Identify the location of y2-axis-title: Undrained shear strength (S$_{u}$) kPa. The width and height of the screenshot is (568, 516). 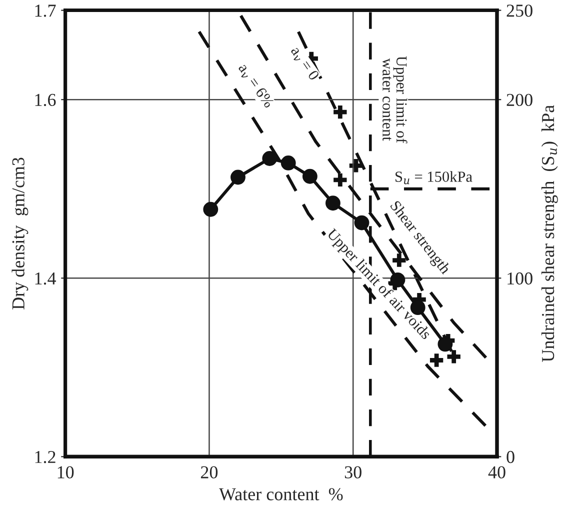
(549, 233).